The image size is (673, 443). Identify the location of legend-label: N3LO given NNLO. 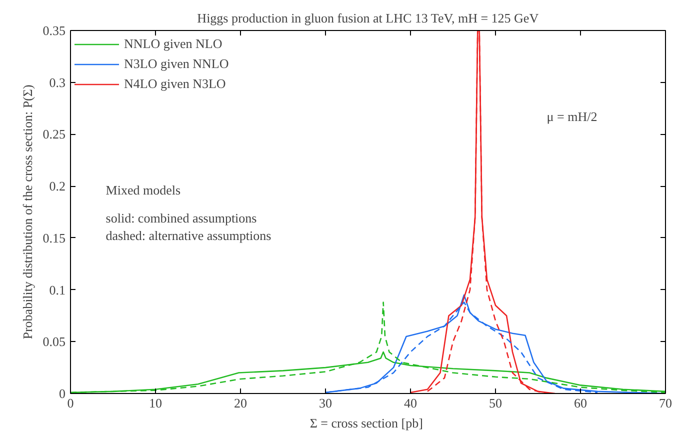
(176, 64).